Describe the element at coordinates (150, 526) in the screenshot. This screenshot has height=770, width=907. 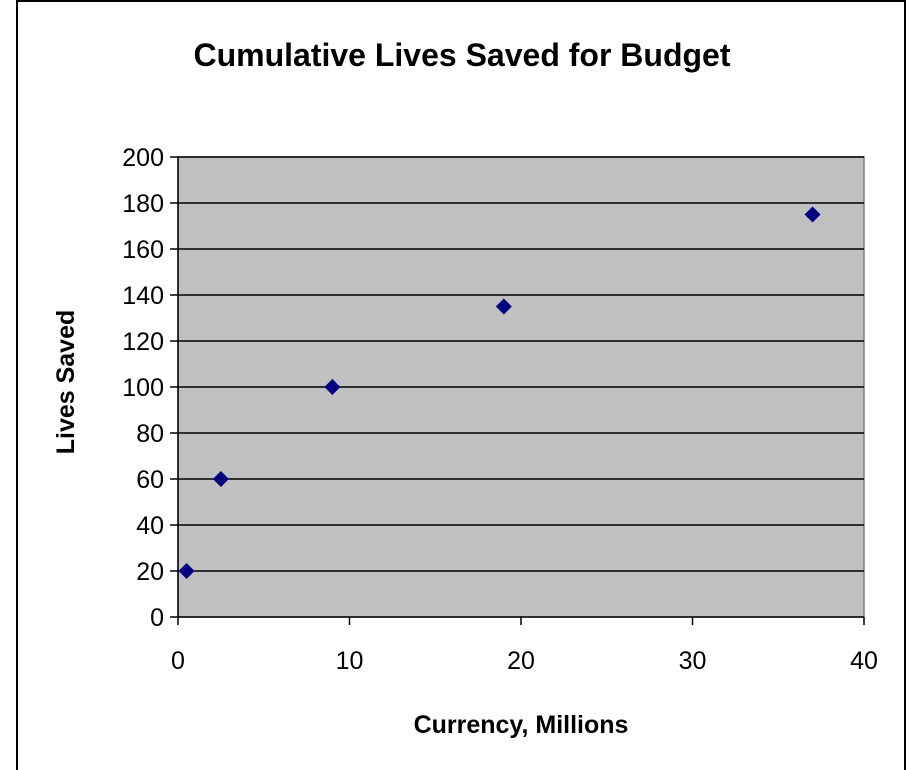
I see `y-tick-label: 40` at that location.